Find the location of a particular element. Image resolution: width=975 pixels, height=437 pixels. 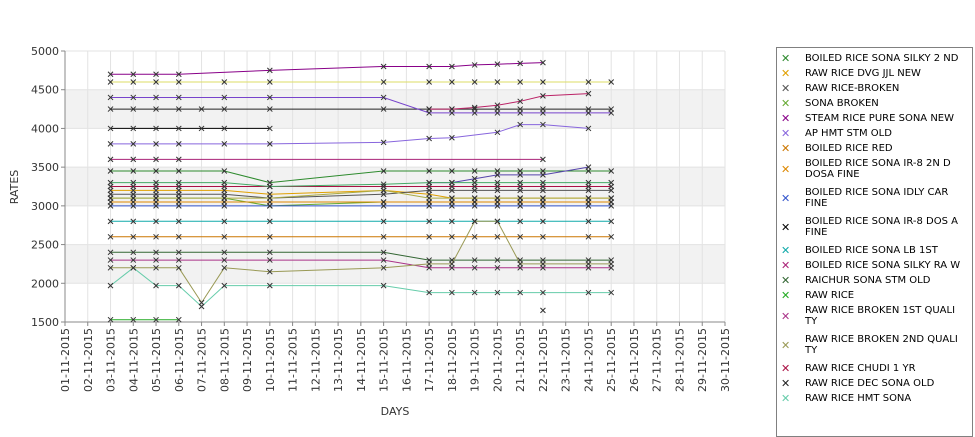

series-line is located at coordinates (361, 262).